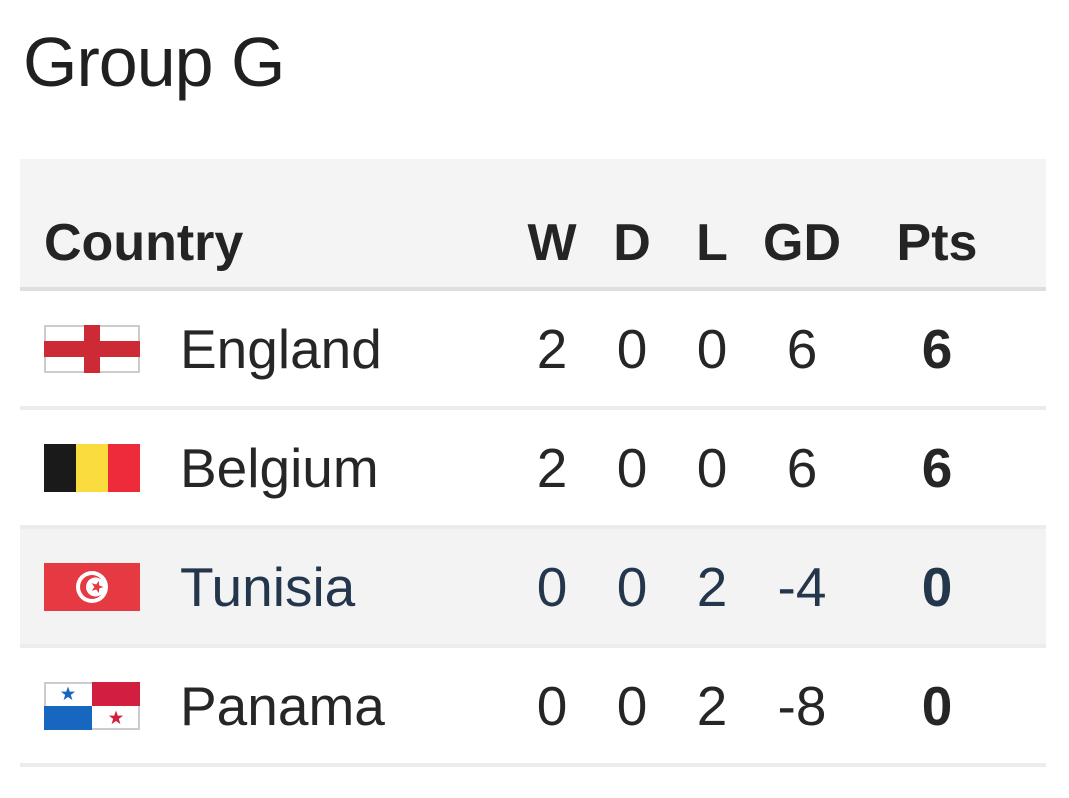  Describe the element at coordinates (802, 243) in the screenshot. I see `header-cell-goal-difference: GD` at that location.